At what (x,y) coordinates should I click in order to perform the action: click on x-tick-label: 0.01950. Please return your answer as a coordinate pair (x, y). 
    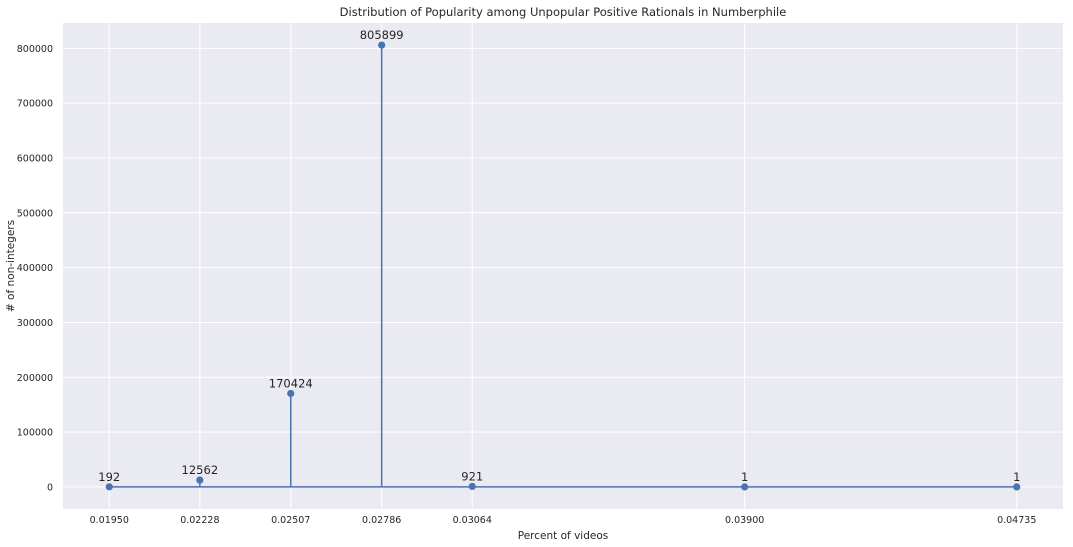
    Looking at the image, I should click on (109, 520).